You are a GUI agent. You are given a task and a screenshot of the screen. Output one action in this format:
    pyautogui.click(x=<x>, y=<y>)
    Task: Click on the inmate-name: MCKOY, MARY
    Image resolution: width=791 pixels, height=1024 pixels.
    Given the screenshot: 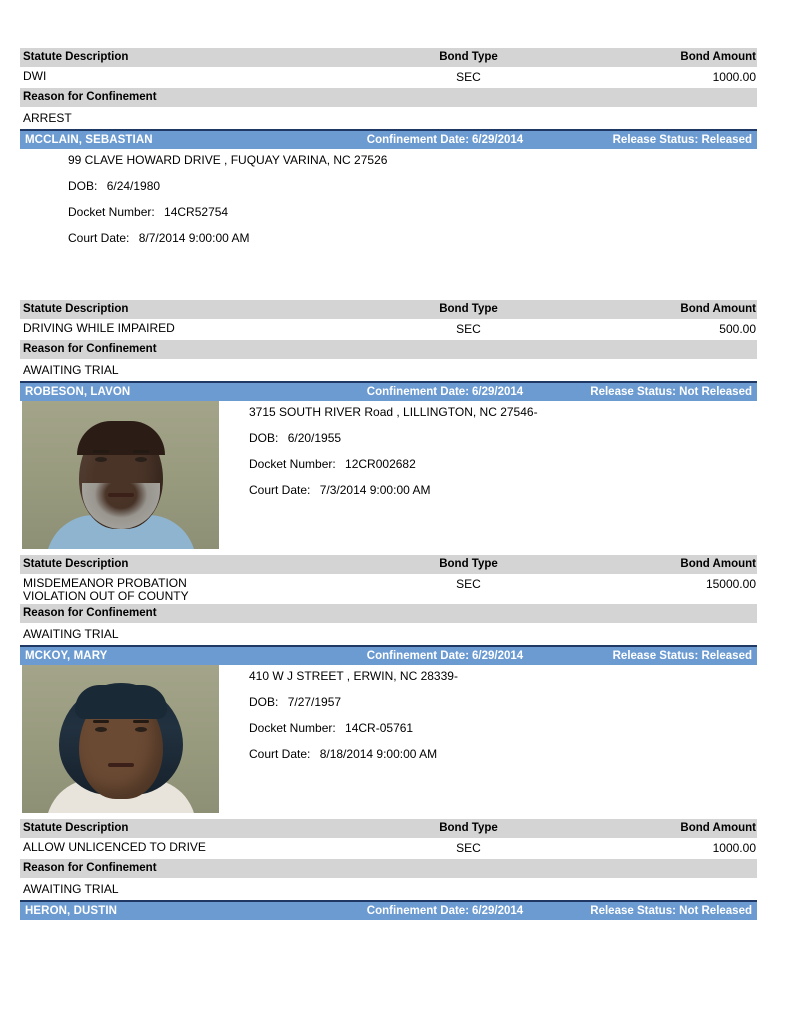 What is the action you would take?
    pyautogui.click(x=66, y=656)
    